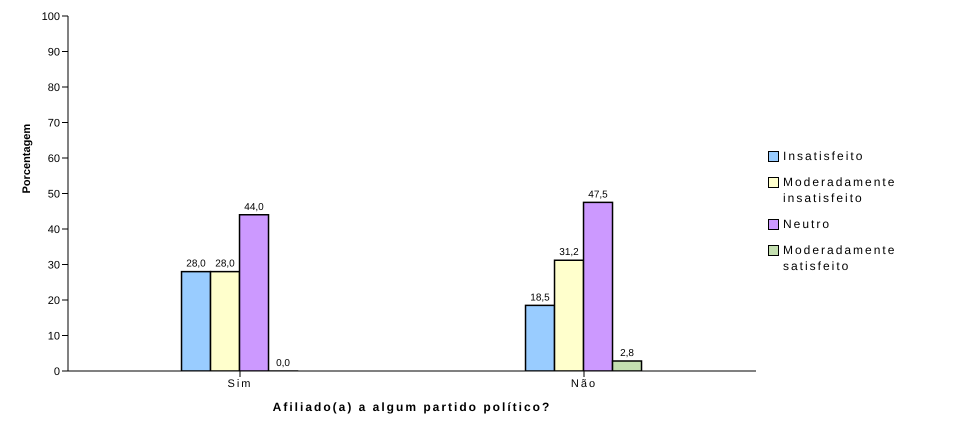  Describe the element at coordinates (540, 298) in the screenshot. I see `data-label: 18,5` at that location.